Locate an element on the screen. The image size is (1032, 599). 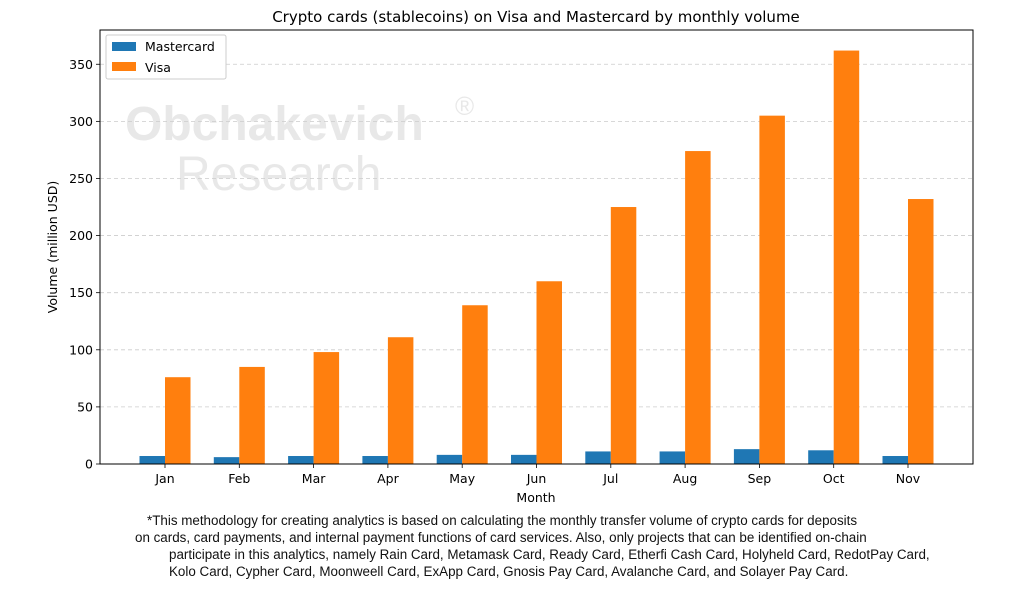
x-tick-label: Sep is located at coordinates (760, 478).